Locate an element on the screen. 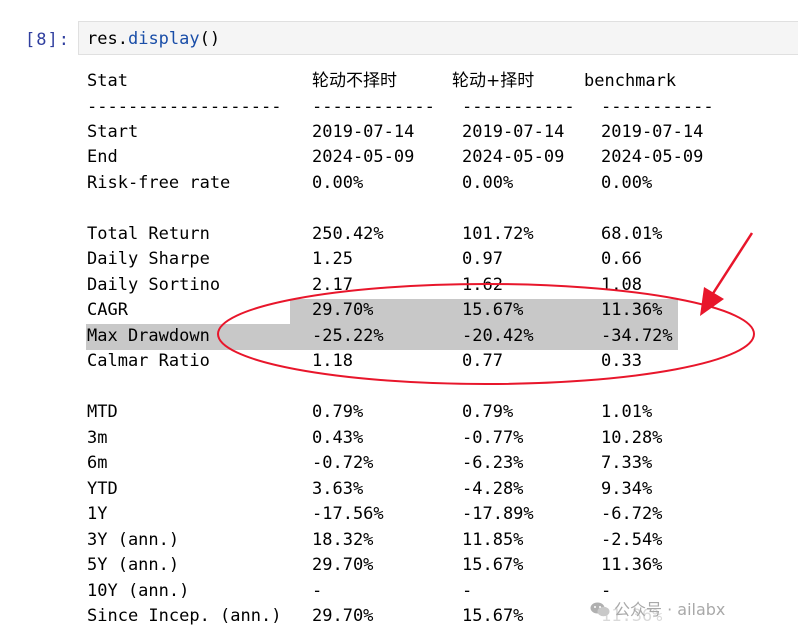 This screenshot has width=798, height=638. row-label: Calmar Ratio is located at coordinates (148, 361).